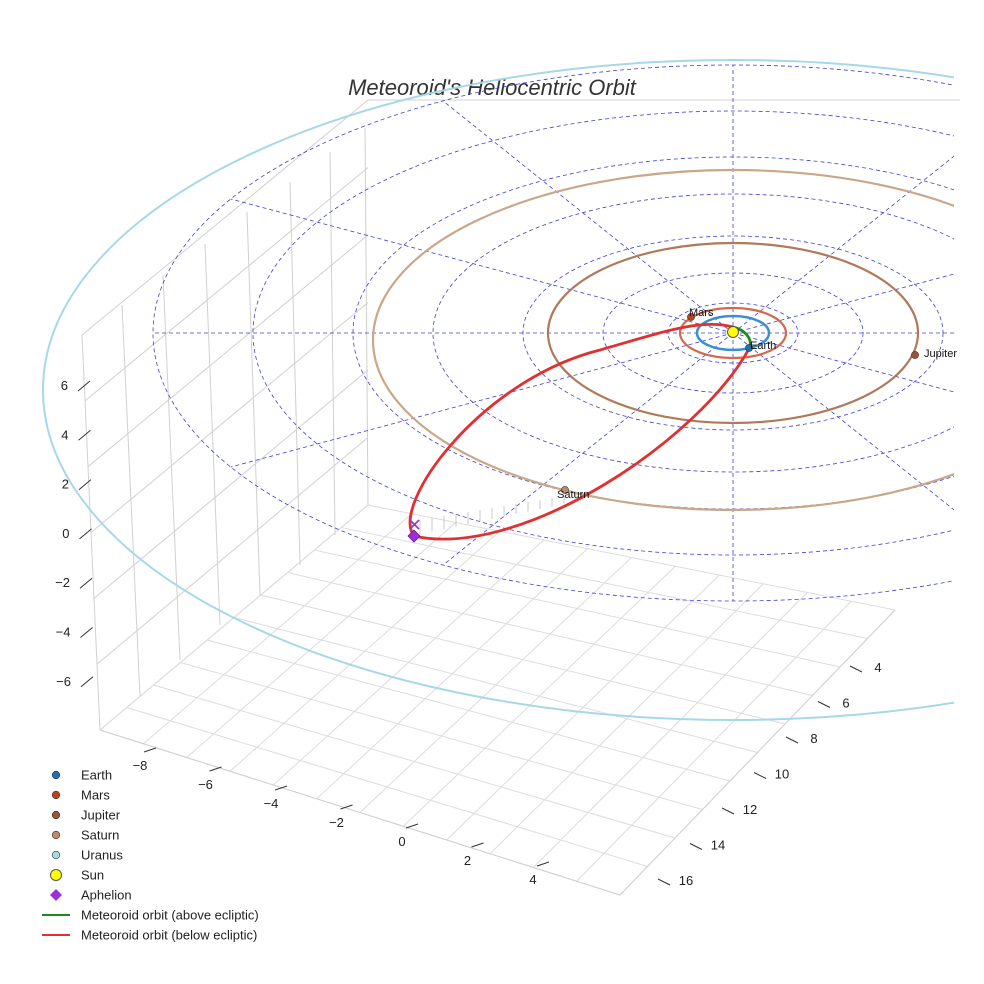 Image resolution: width=984 pixels, height=984 pixels. I want to click on x-tick-label: −2, so click(336, 822).